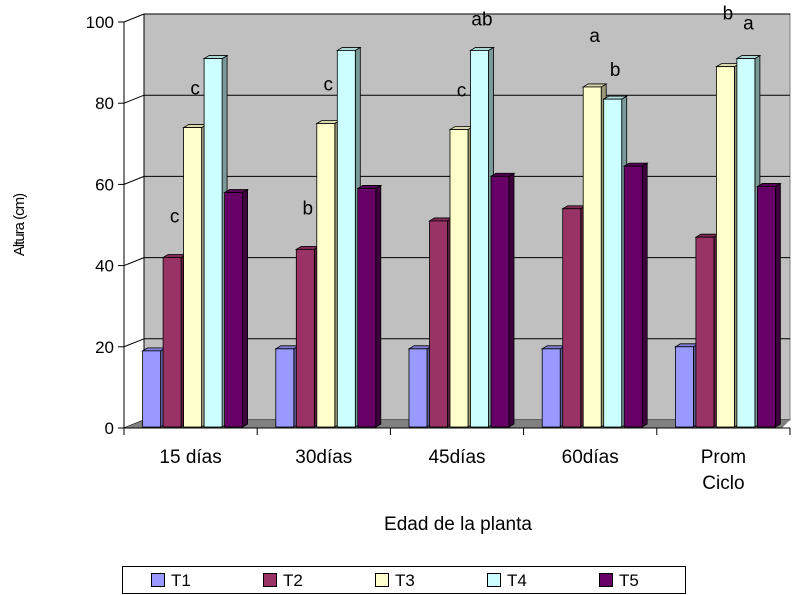  What do you see at coordinates (190, 457) in the screenshot?
I see `x-tick-label: 15 días` at bounding box center [190, 457].